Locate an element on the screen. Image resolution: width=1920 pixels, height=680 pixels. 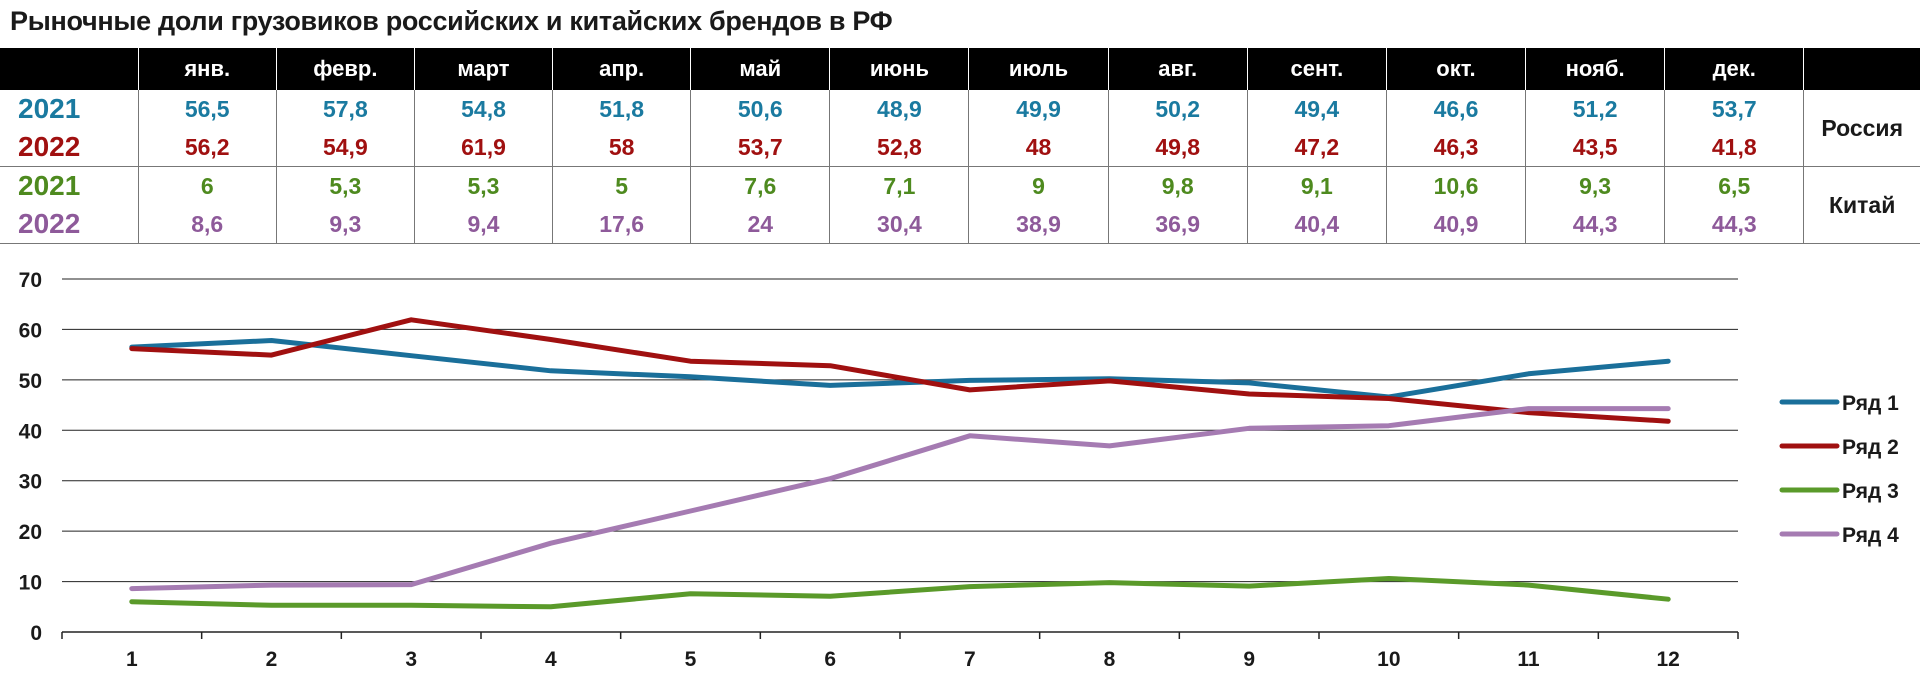
table-cell: 50,2 is located at coordinates (1177, 109).